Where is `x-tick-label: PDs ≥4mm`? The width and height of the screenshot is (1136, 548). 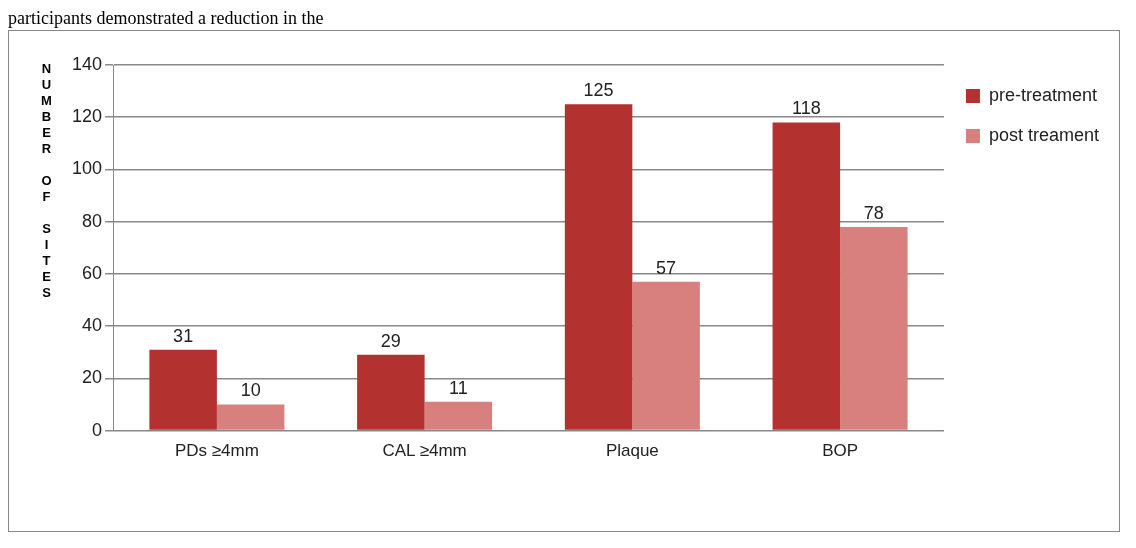
x-tick-label: PDs ≥4mm is located at coordinates (216, 451).